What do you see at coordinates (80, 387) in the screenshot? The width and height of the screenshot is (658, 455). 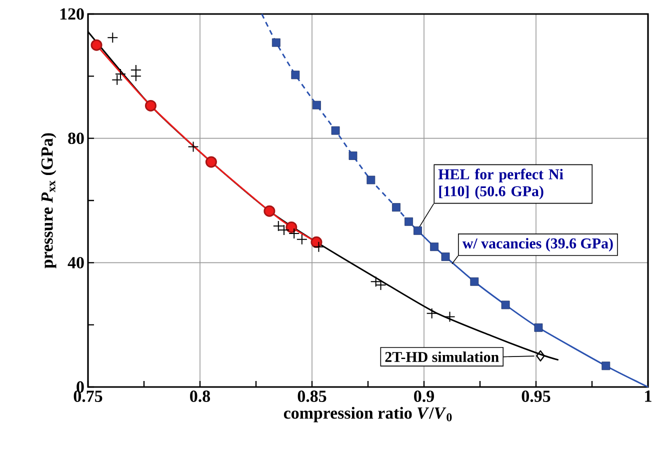 I see `y-tick-label: 0` at bounding box center [80, 387].